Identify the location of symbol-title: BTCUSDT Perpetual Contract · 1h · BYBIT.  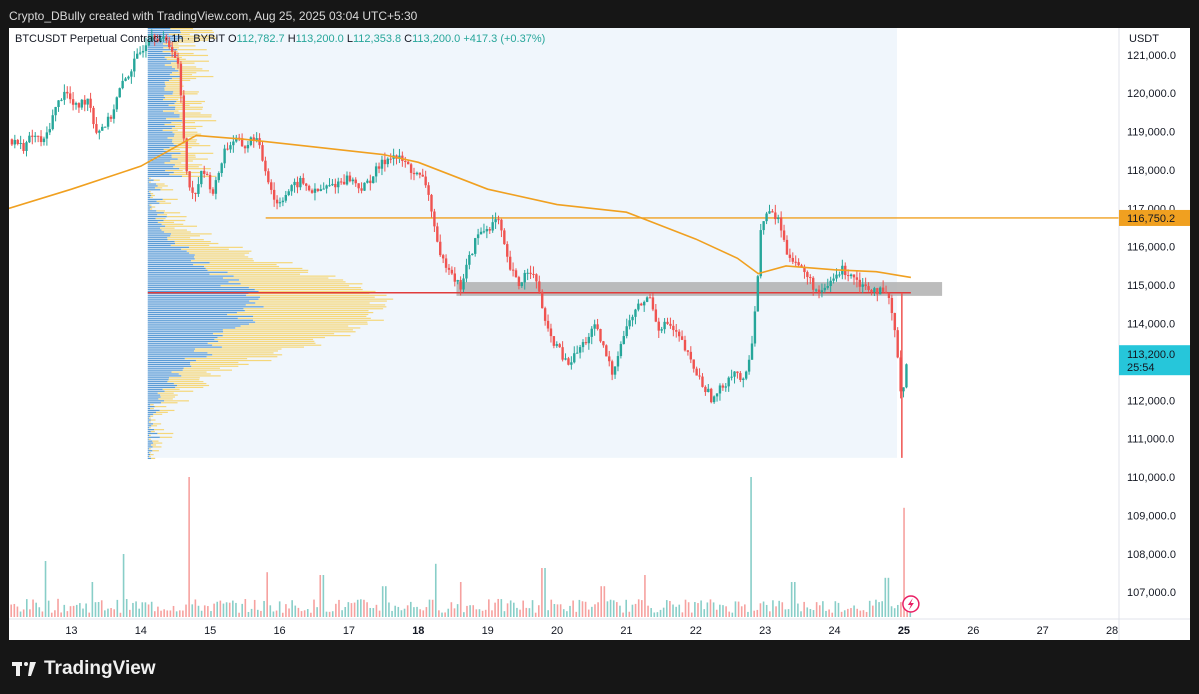
(120, 39).